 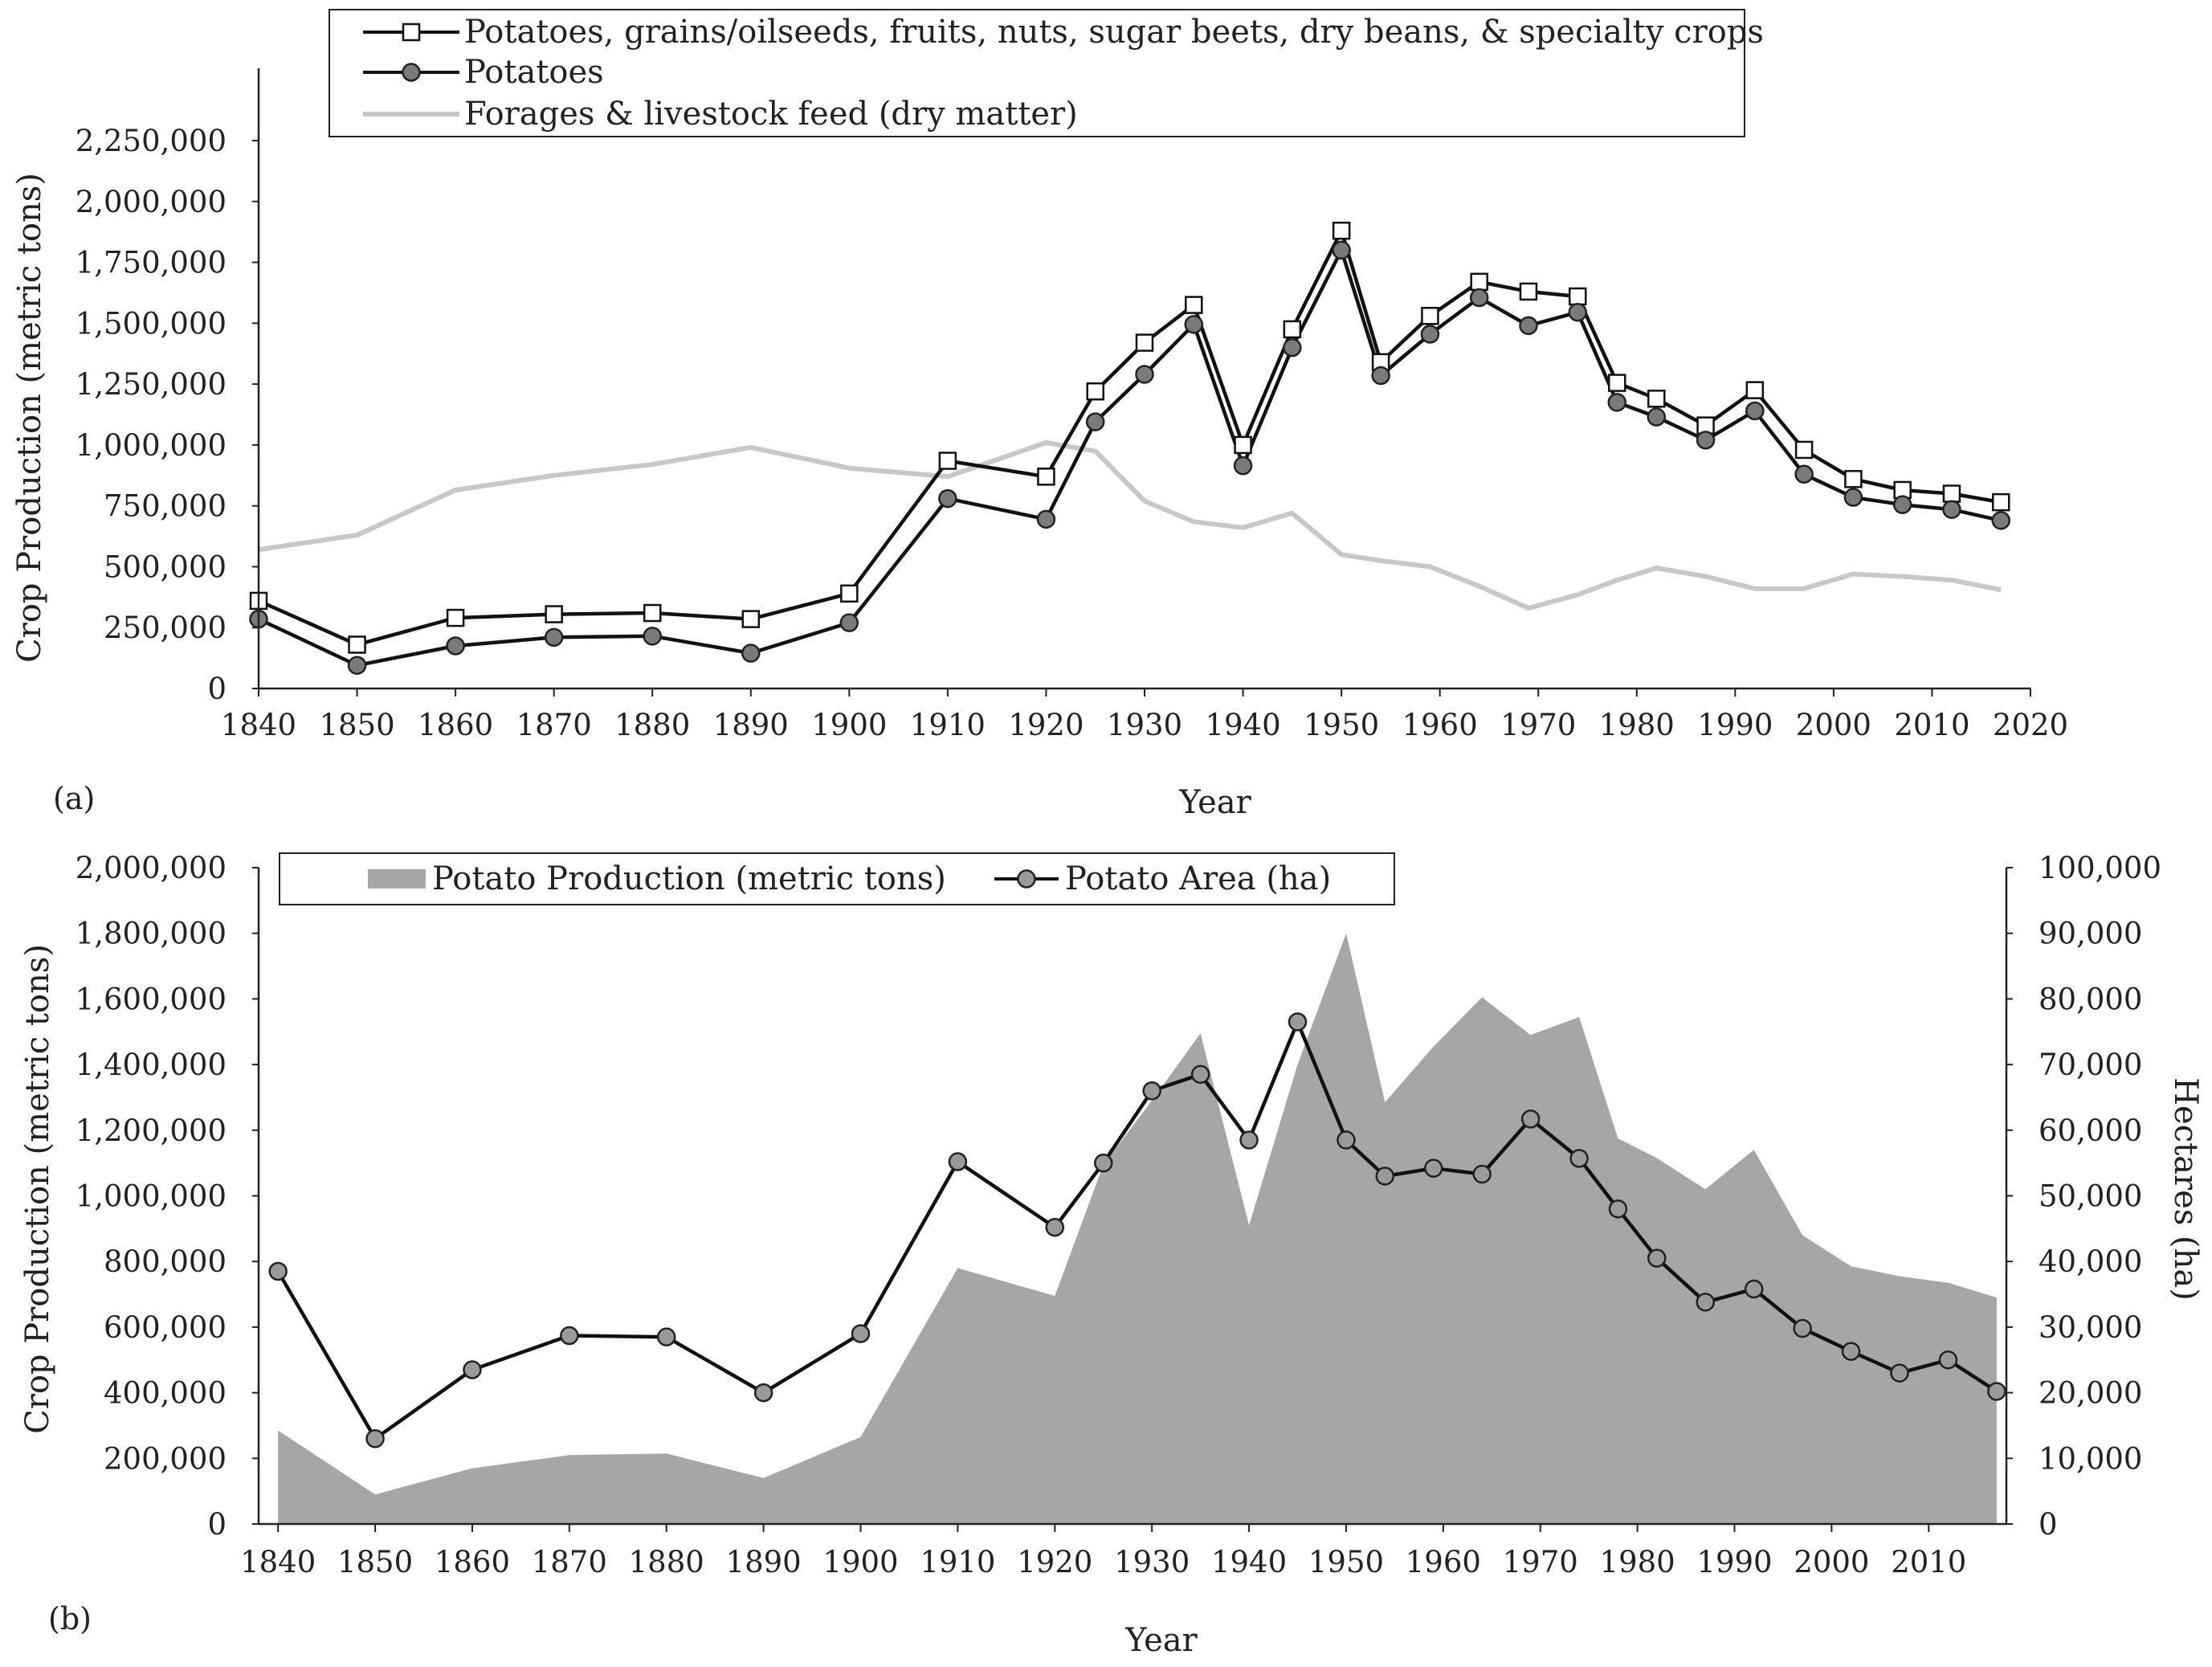 I want to click on panel-b-y2-tick-label: 20,000, so click(x=2090, y=1393).